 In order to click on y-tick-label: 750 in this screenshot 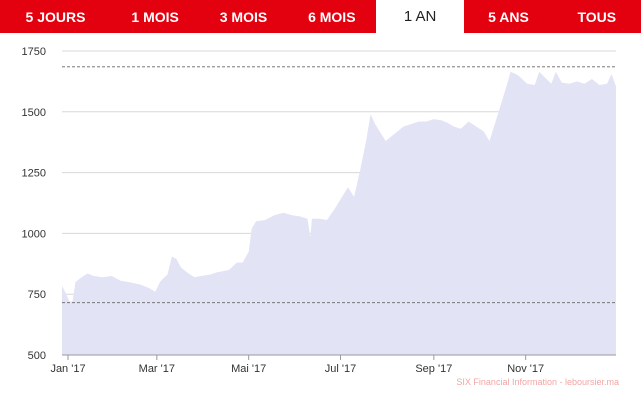, I will do `click(37, 295)`.